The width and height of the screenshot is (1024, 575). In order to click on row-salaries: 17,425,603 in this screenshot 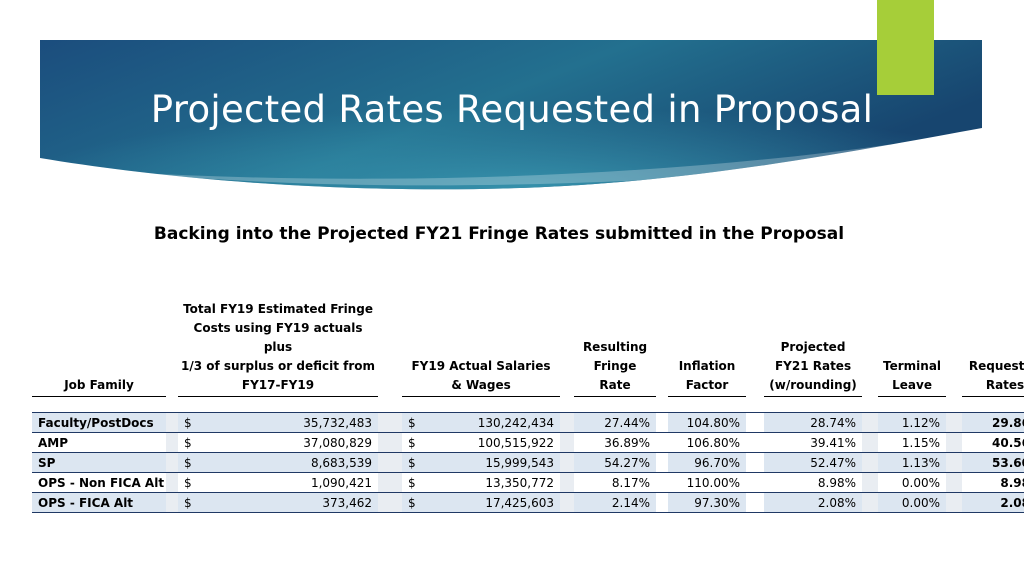, I will do `click(499, 502)`.